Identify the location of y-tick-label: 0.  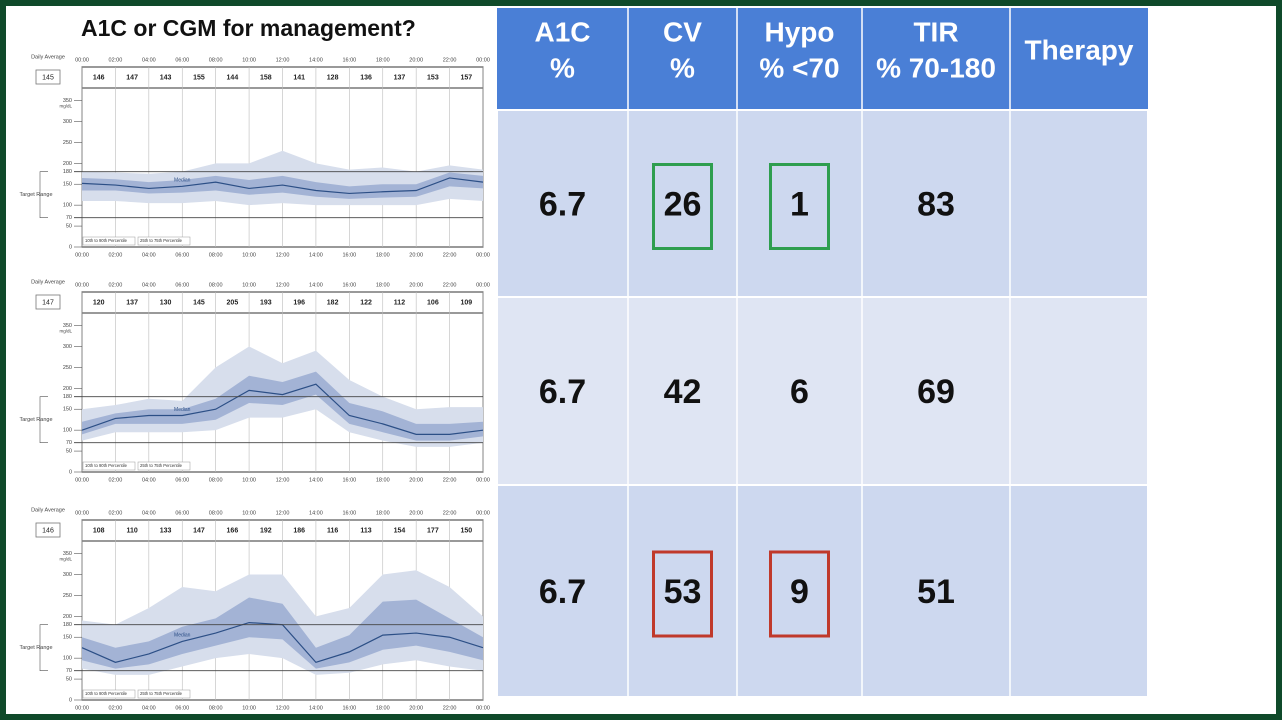
(70, 472).